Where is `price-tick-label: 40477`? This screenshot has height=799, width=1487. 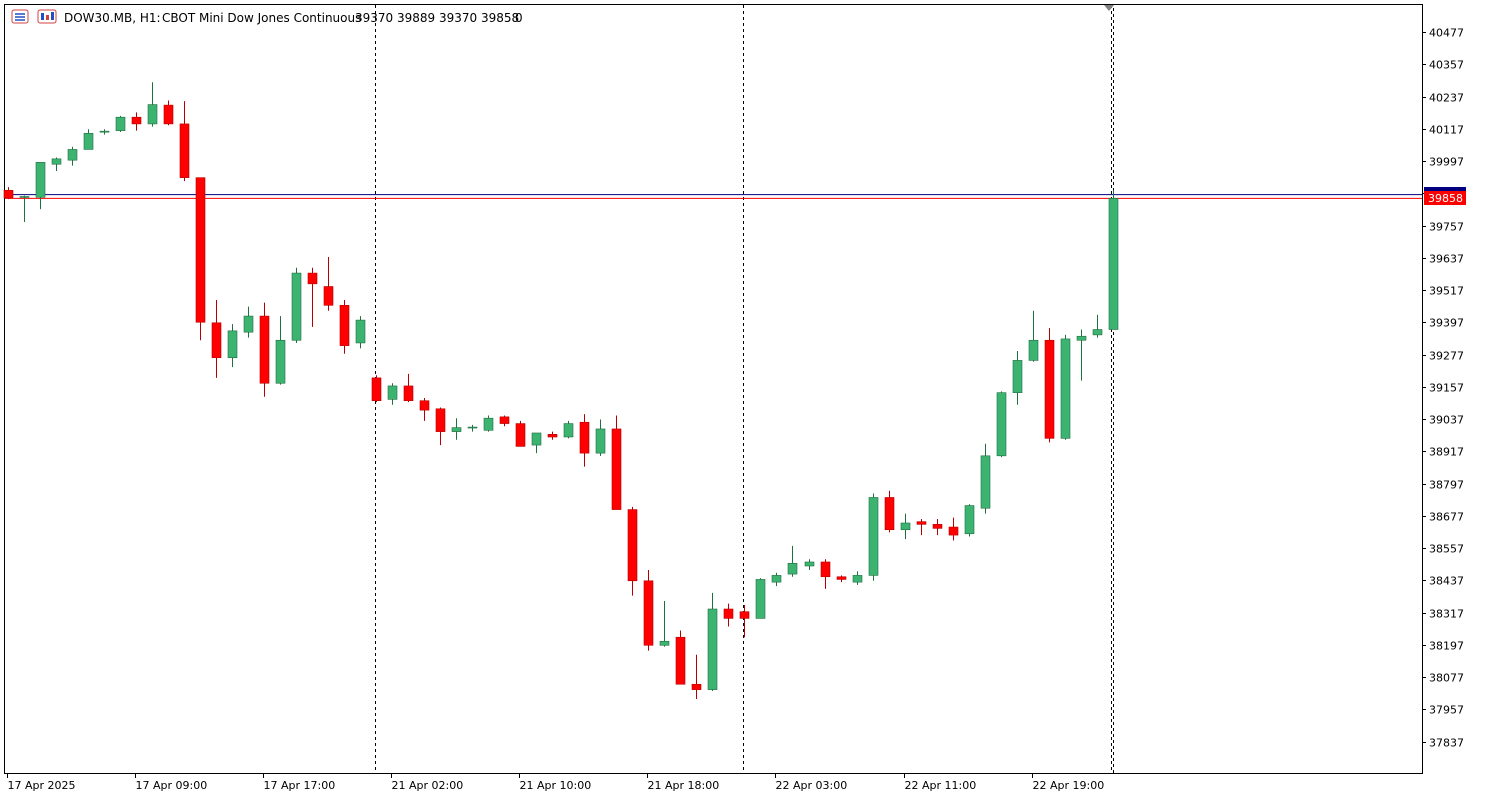
price-tick-label: 40477 is located at coordinates (1446, 33).